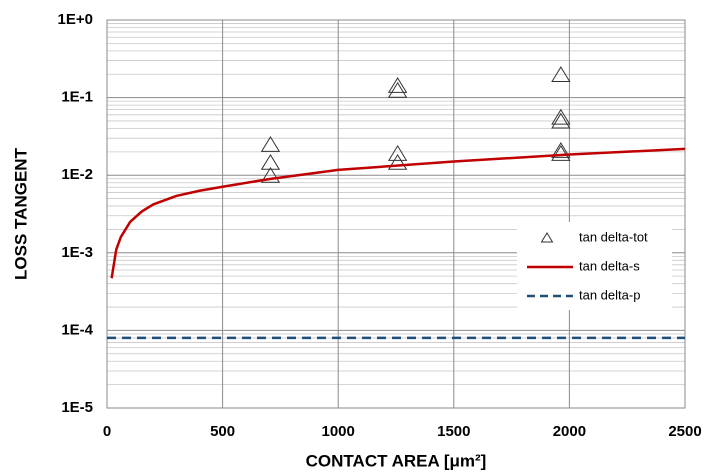 The width and height of the screenshot is (709, 475). Describe the element at coordinates (75, 19) in the screenshot. I see `y-tick-label: 1E+0` at that location.